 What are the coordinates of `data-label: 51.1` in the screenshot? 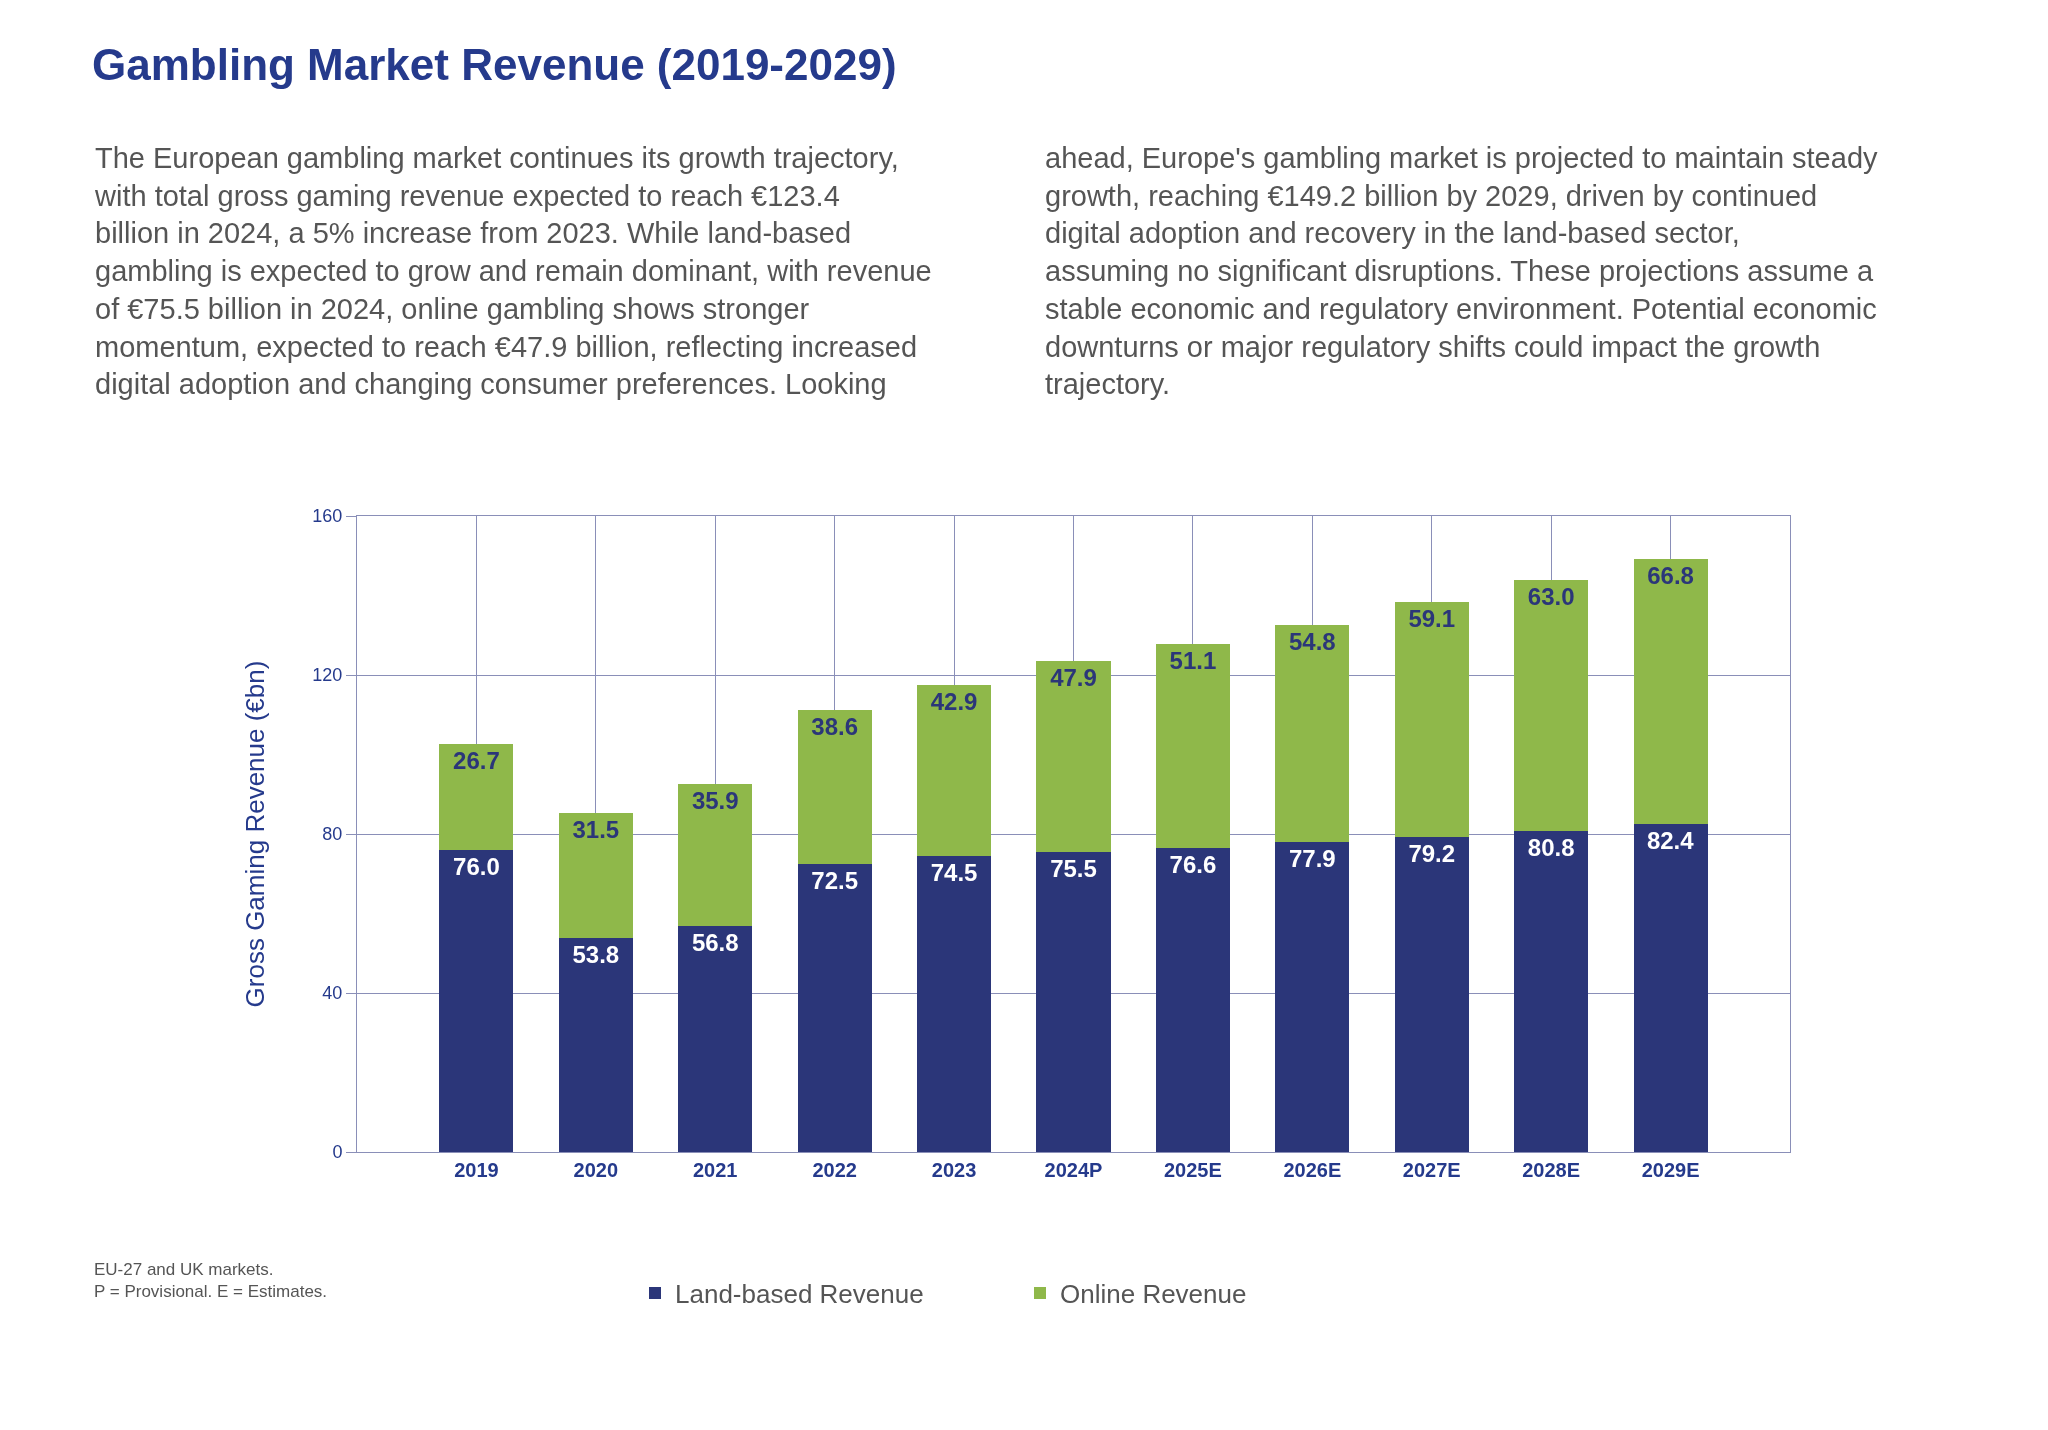 It's located at (1193, 661).